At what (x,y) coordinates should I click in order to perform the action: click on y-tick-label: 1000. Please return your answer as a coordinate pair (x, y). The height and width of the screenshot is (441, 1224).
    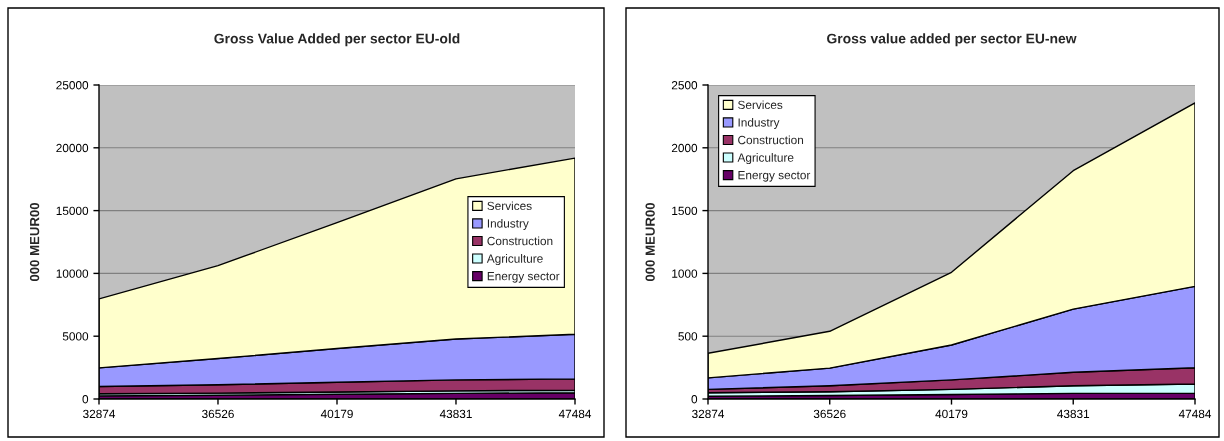
    Looking at the image, I should click on (685, 273).